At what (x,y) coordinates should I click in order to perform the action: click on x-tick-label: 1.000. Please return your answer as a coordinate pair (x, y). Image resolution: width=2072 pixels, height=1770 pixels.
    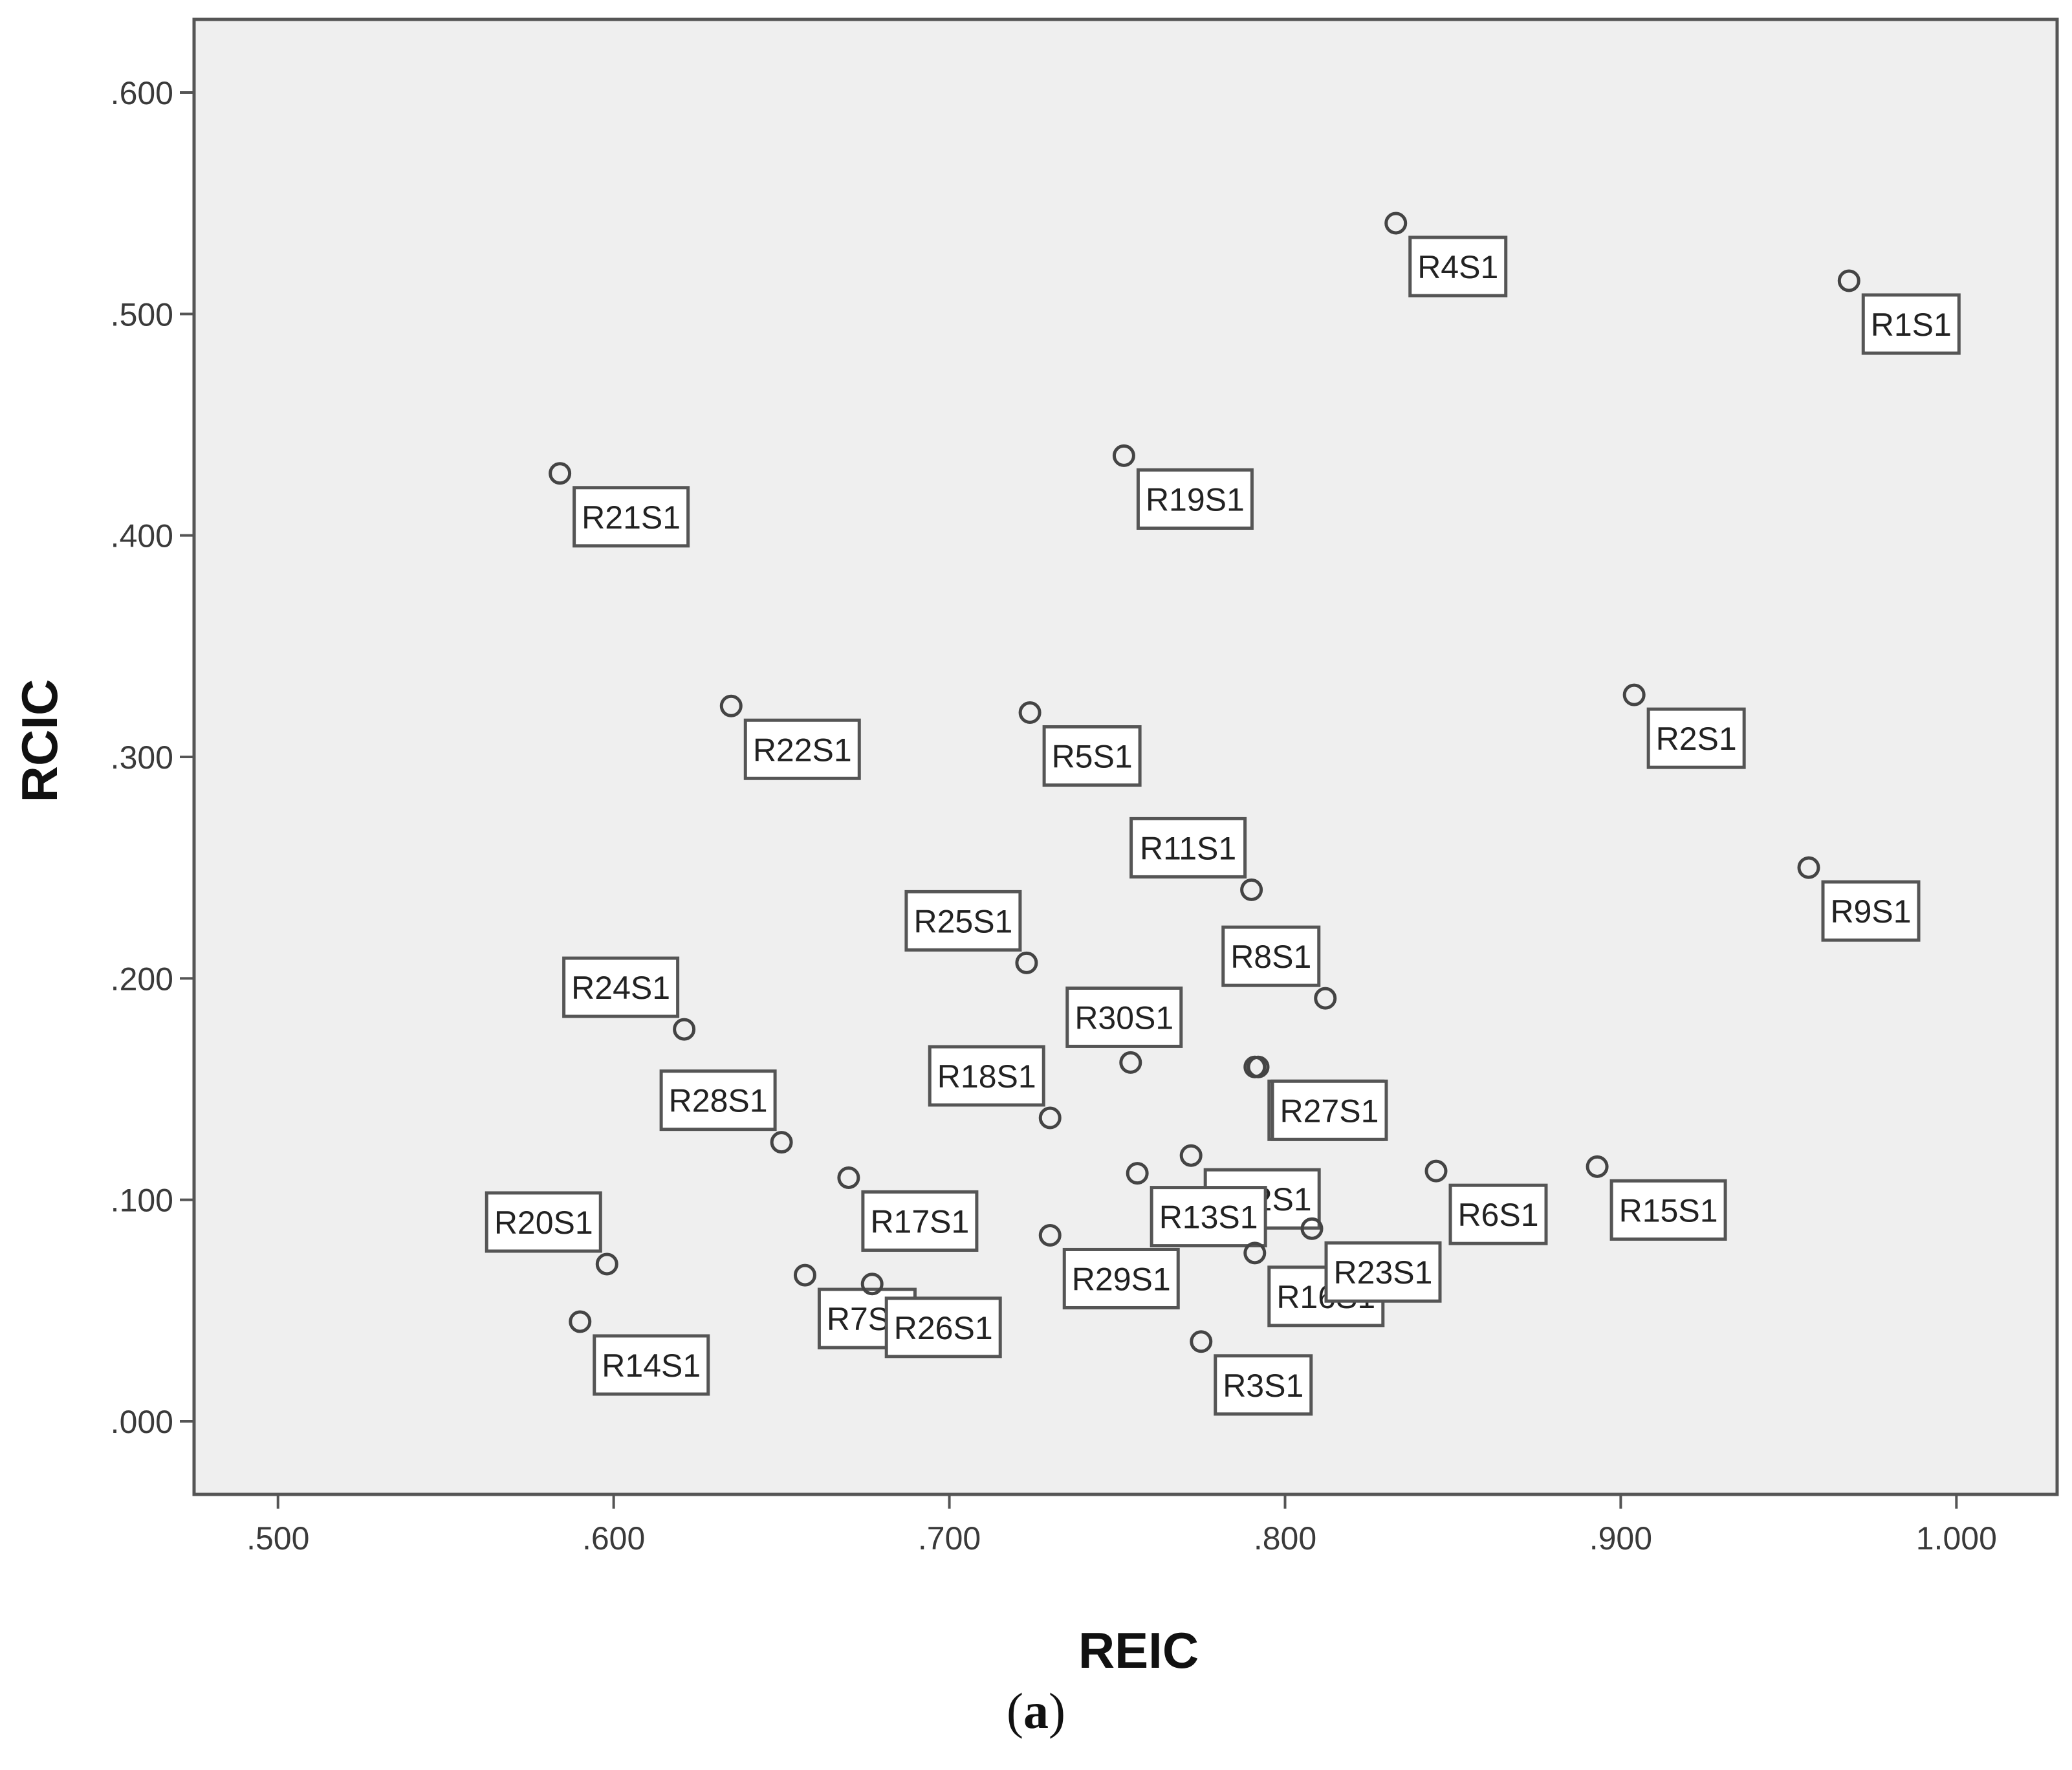
    Looking at the image, I should click on (1956, 1538).